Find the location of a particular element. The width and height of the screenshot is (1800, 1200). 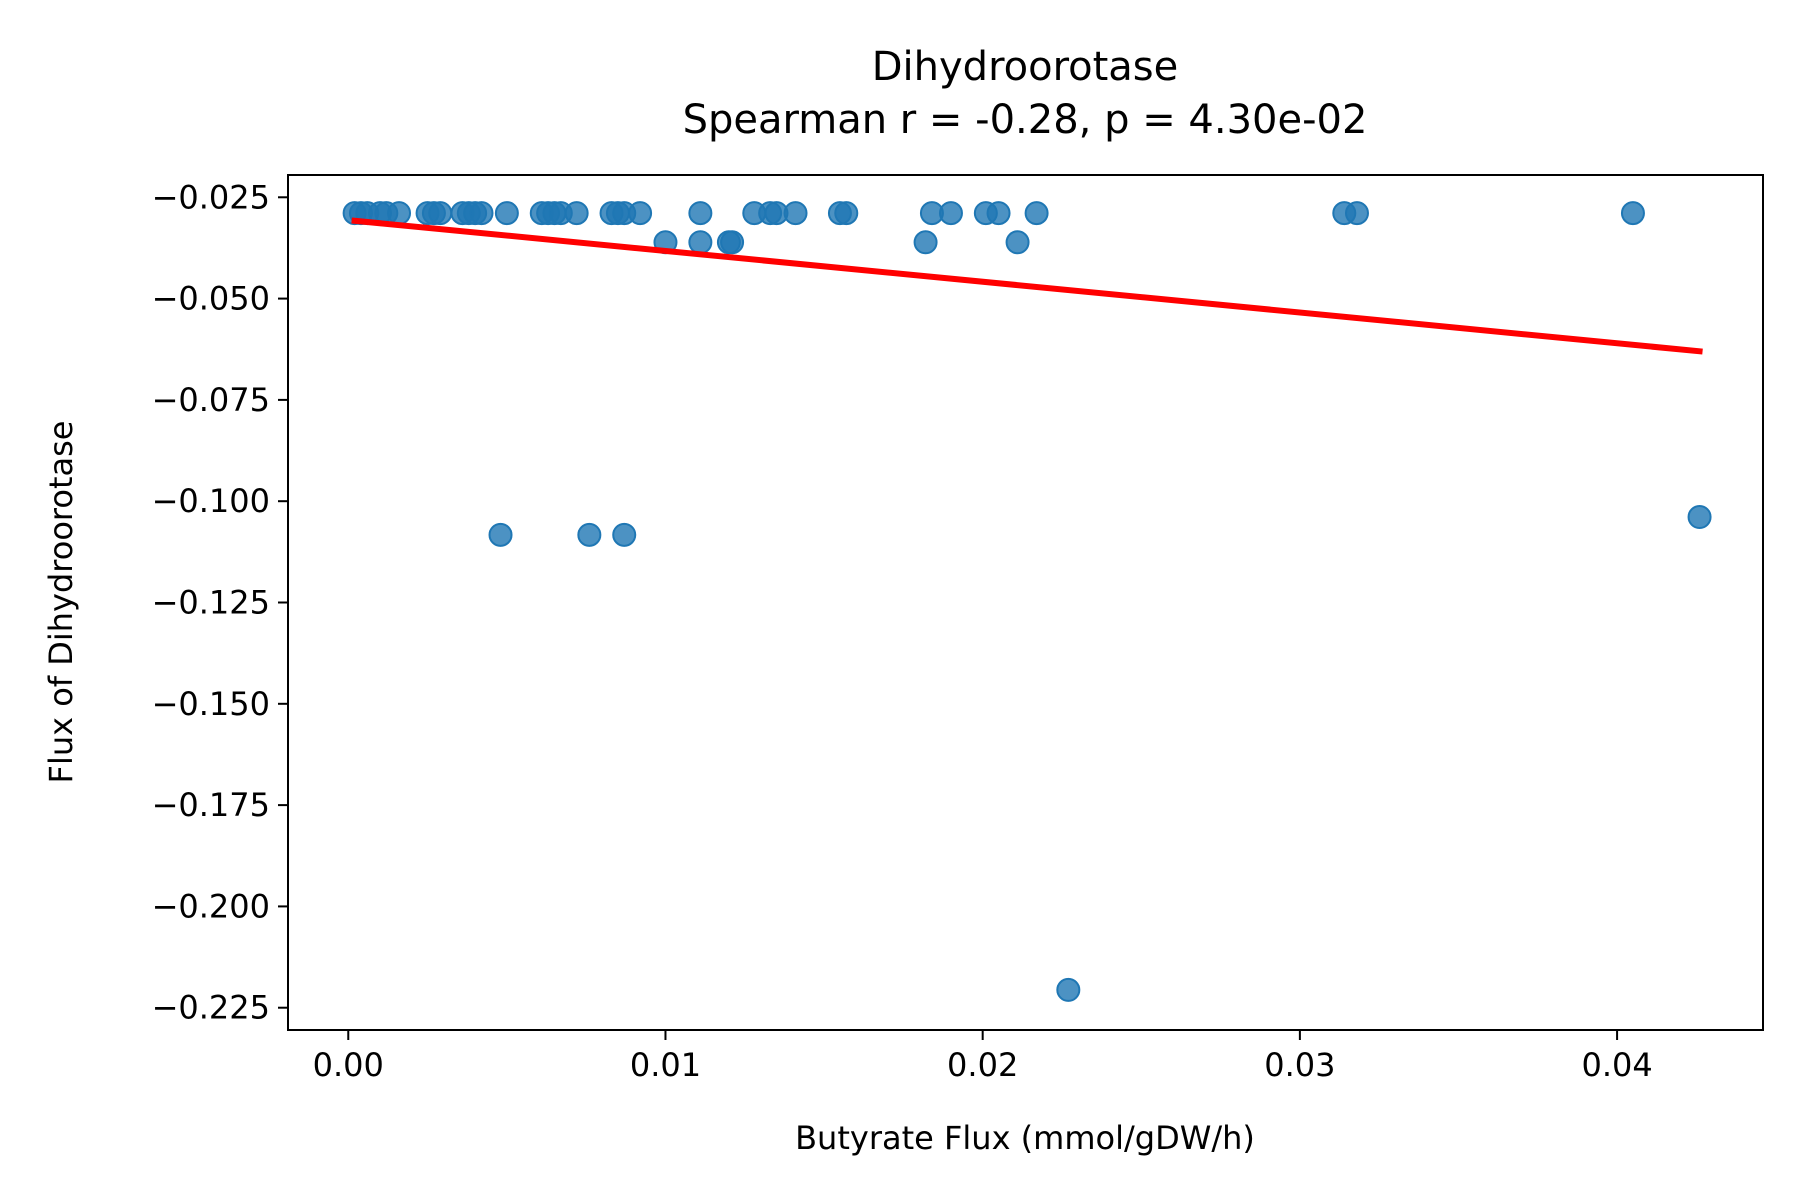

x-tick-label: 0.04 is located at coordinates (1616, 1065).